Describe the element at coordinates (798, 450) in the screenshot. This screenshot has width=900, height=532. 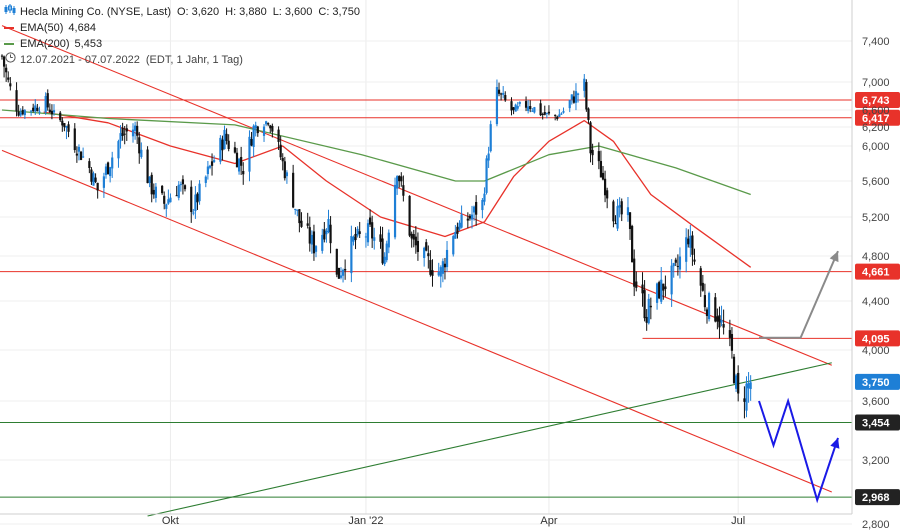
I see `blue-projection-path` at that location.